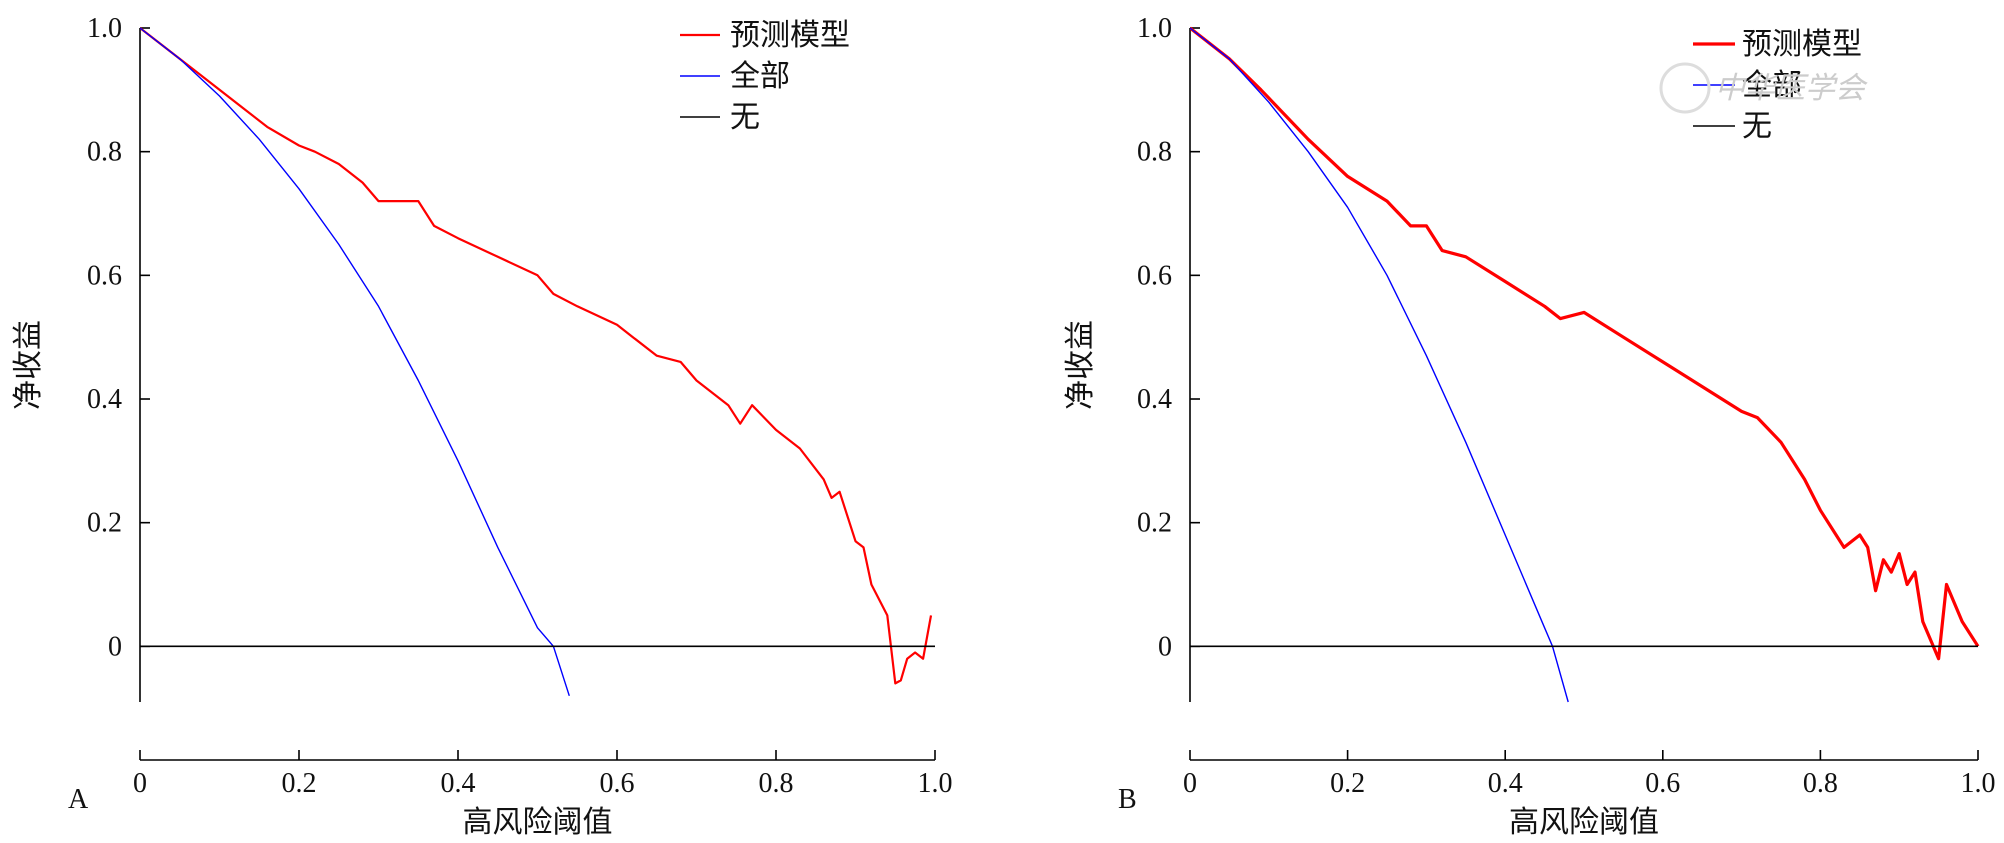 The image size is (2004, 843). What do you see at coordinates (1685, 88) in the screenshot?
I see `watermark-seal-icon` at bounding box center [1685, 88].